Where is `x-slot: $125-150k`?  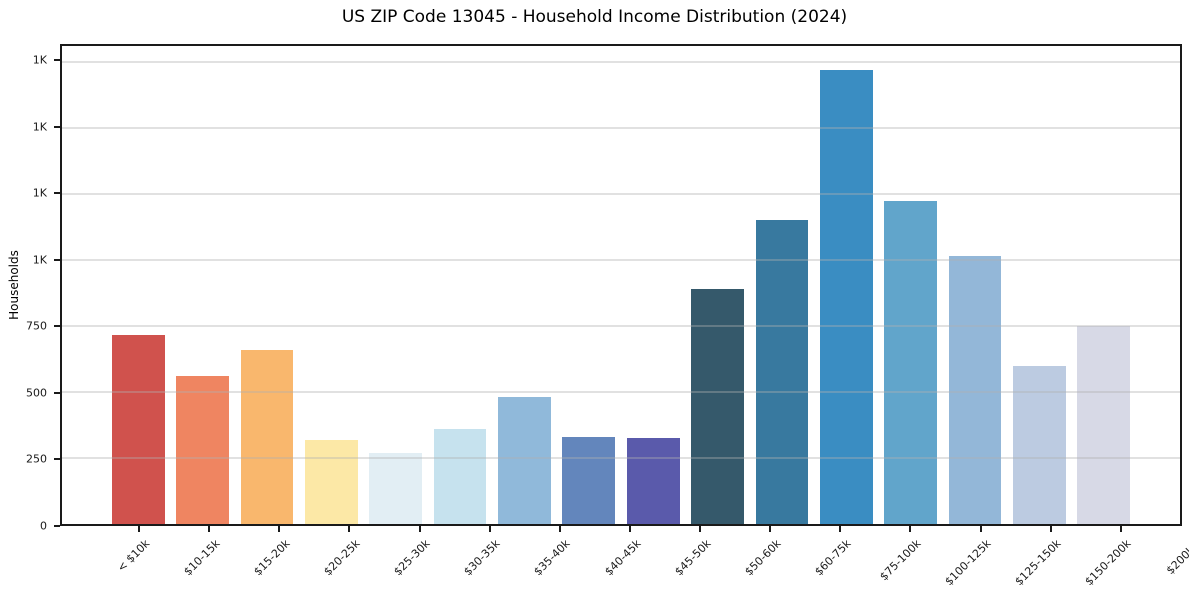
x-slot: $125-150k is located at coordinates (1049, 557).